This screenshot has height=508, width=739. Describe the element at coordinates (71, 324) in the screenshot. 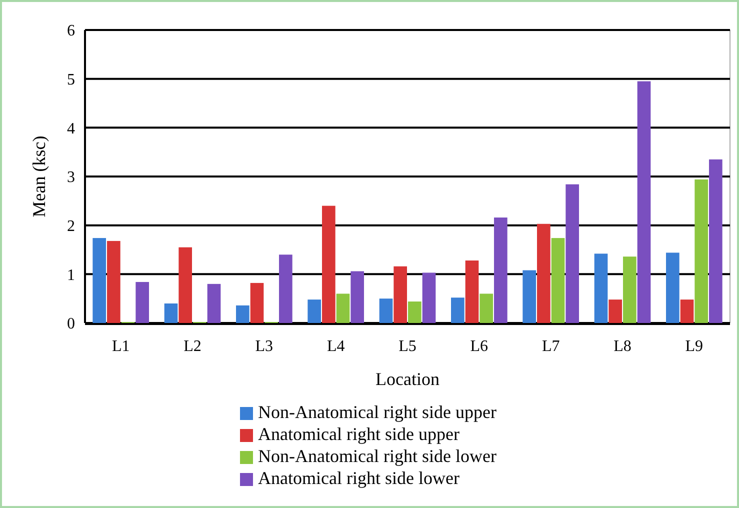

I see `y-tick-label: 0` at that location.